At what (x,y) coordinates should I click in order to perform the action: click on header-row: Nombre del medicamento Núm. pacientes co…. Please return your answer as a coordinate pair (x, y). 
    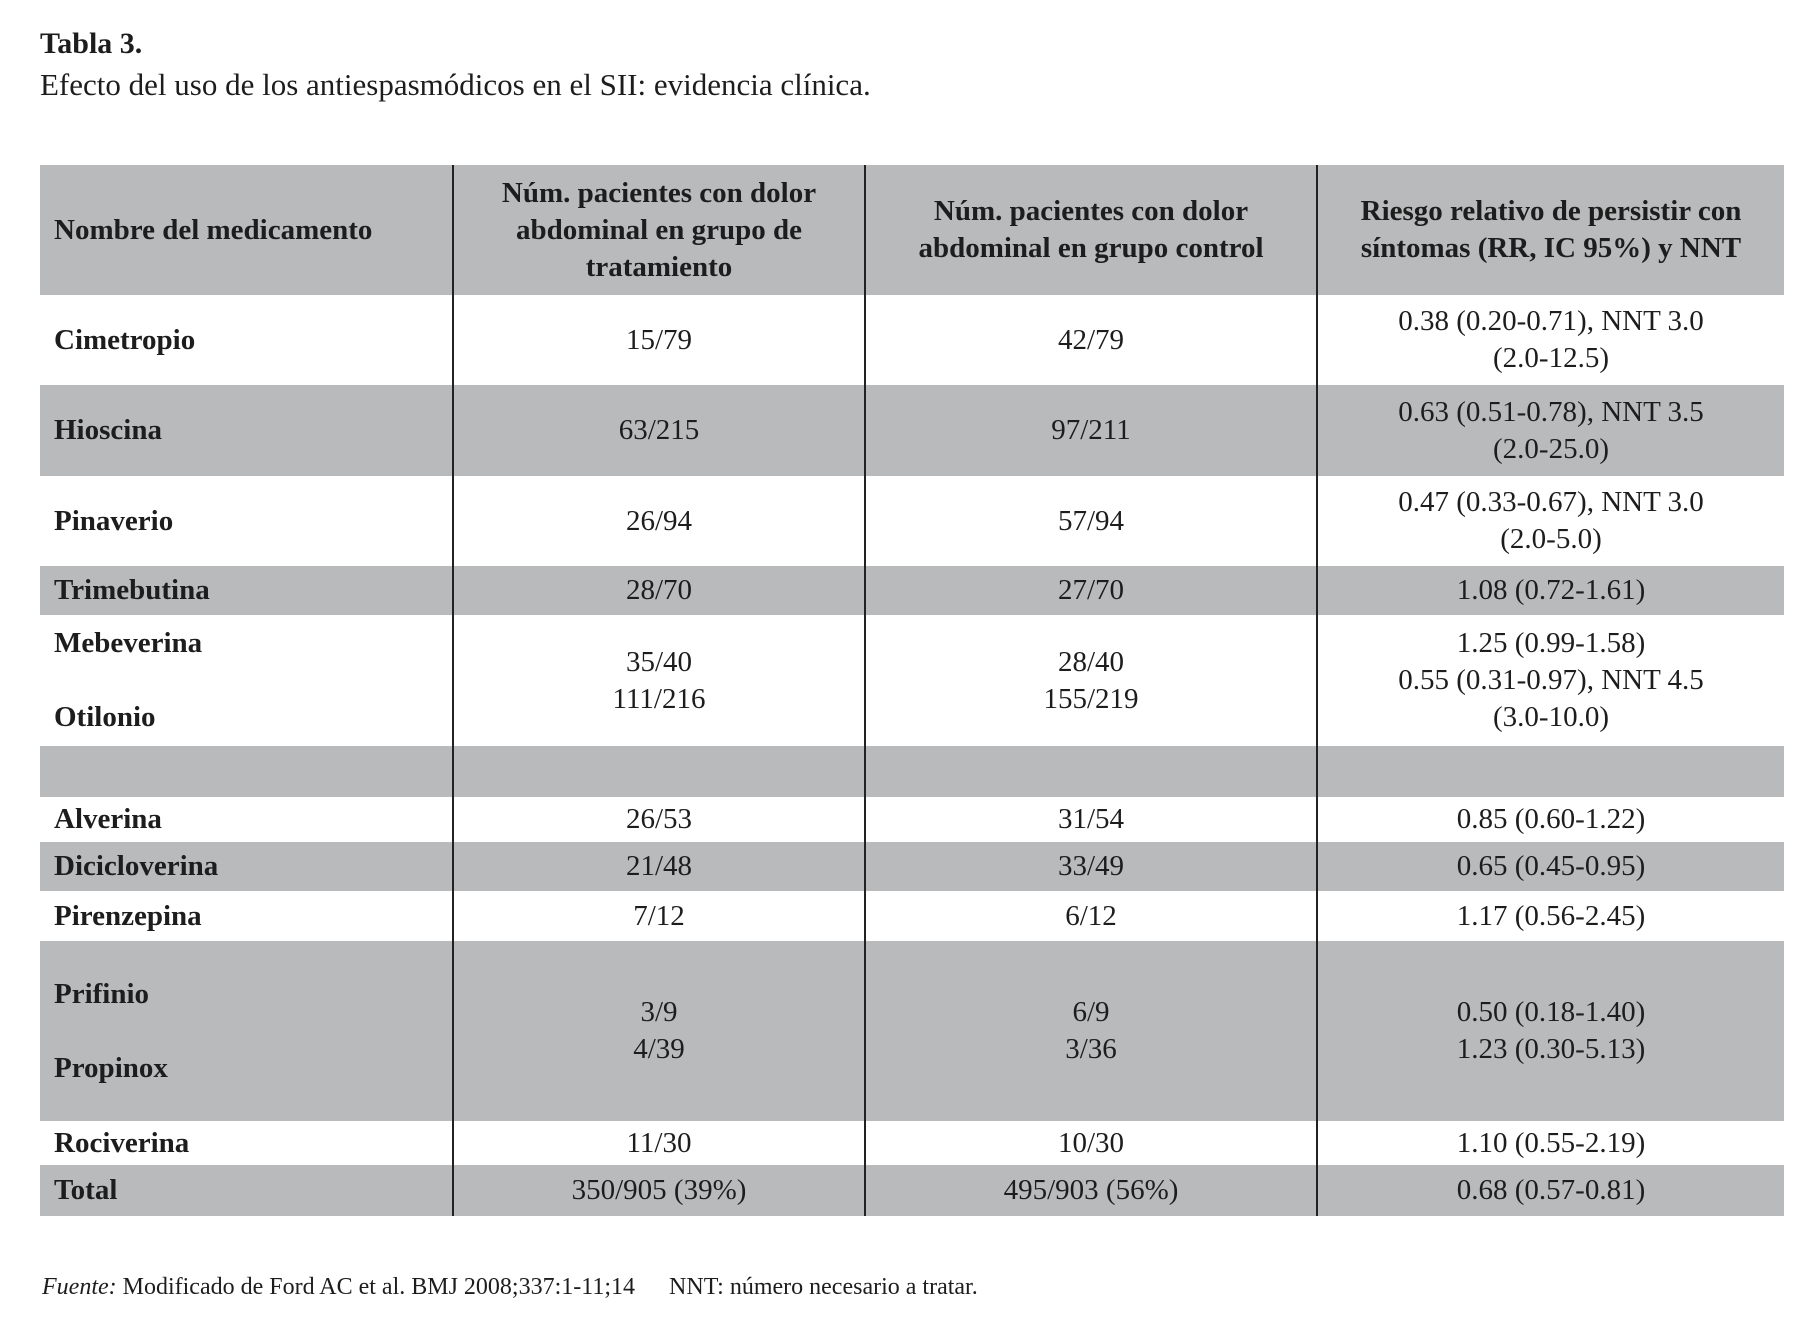
    Looking at the image, I should click on (912, 230).